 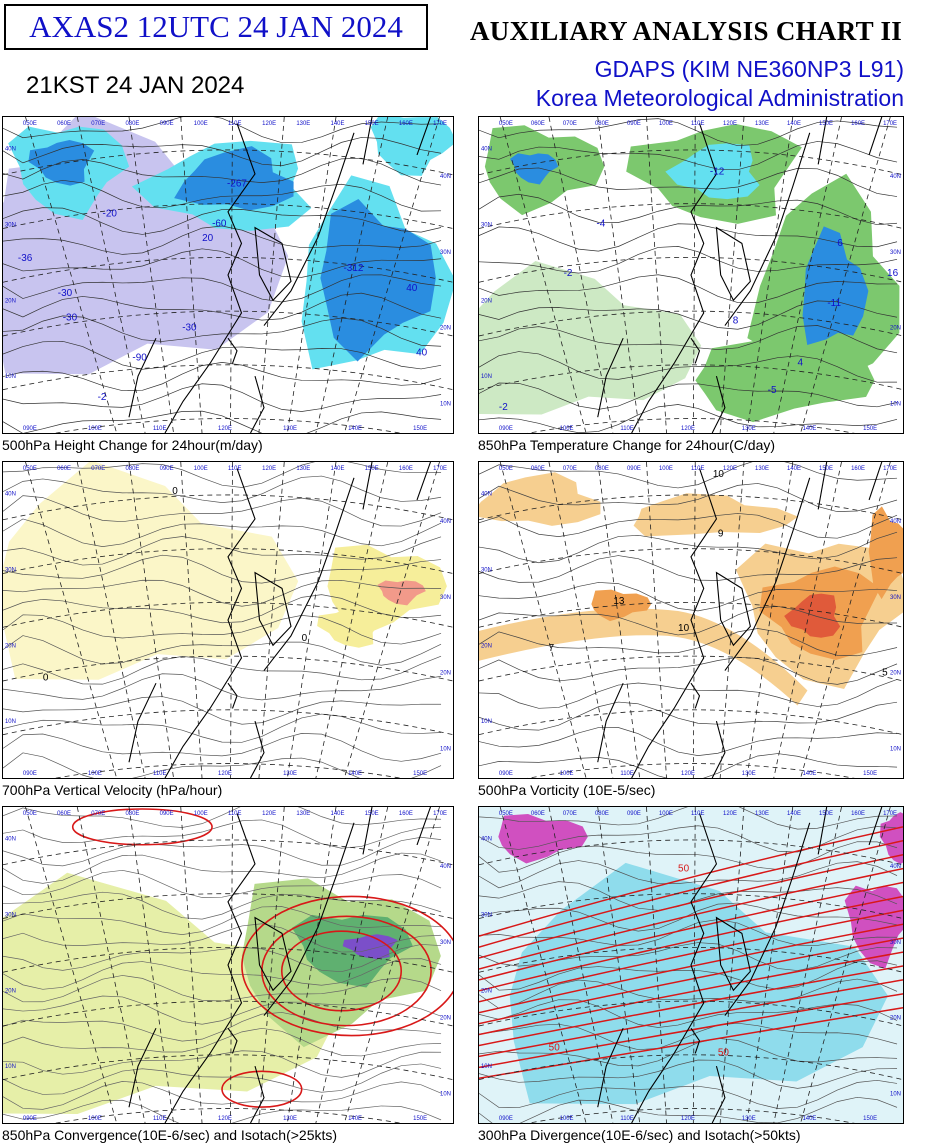 What do you see at coordinates (219, 223) in the screenshot?
I see `contour-label: -60` at bounding box center [219, 223].